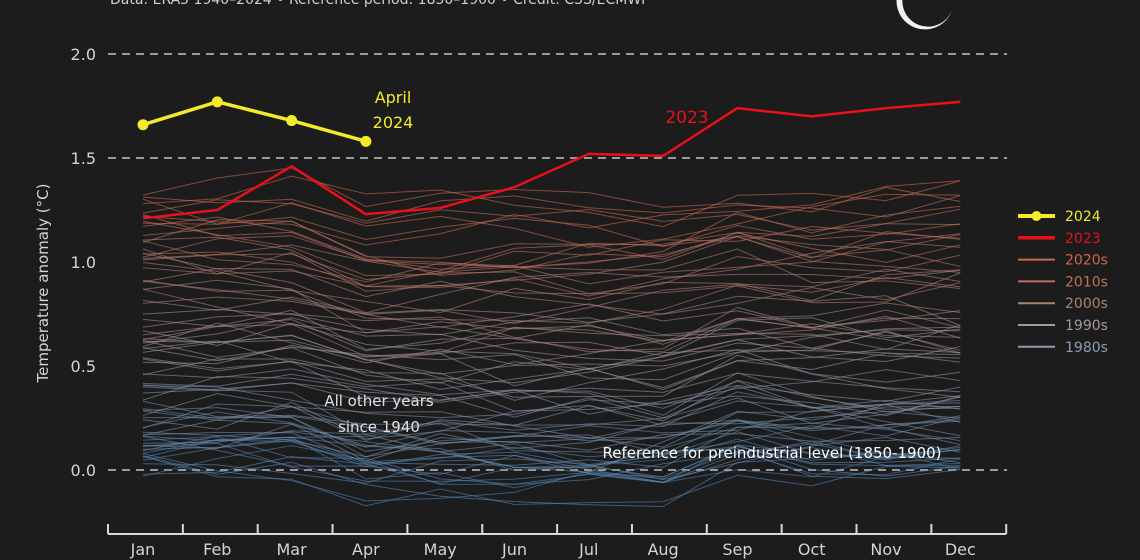  What do you see at coordinates (366, 141) in the screenshot?
I see `point-2024-Apr` at bounding box center [366, 141].